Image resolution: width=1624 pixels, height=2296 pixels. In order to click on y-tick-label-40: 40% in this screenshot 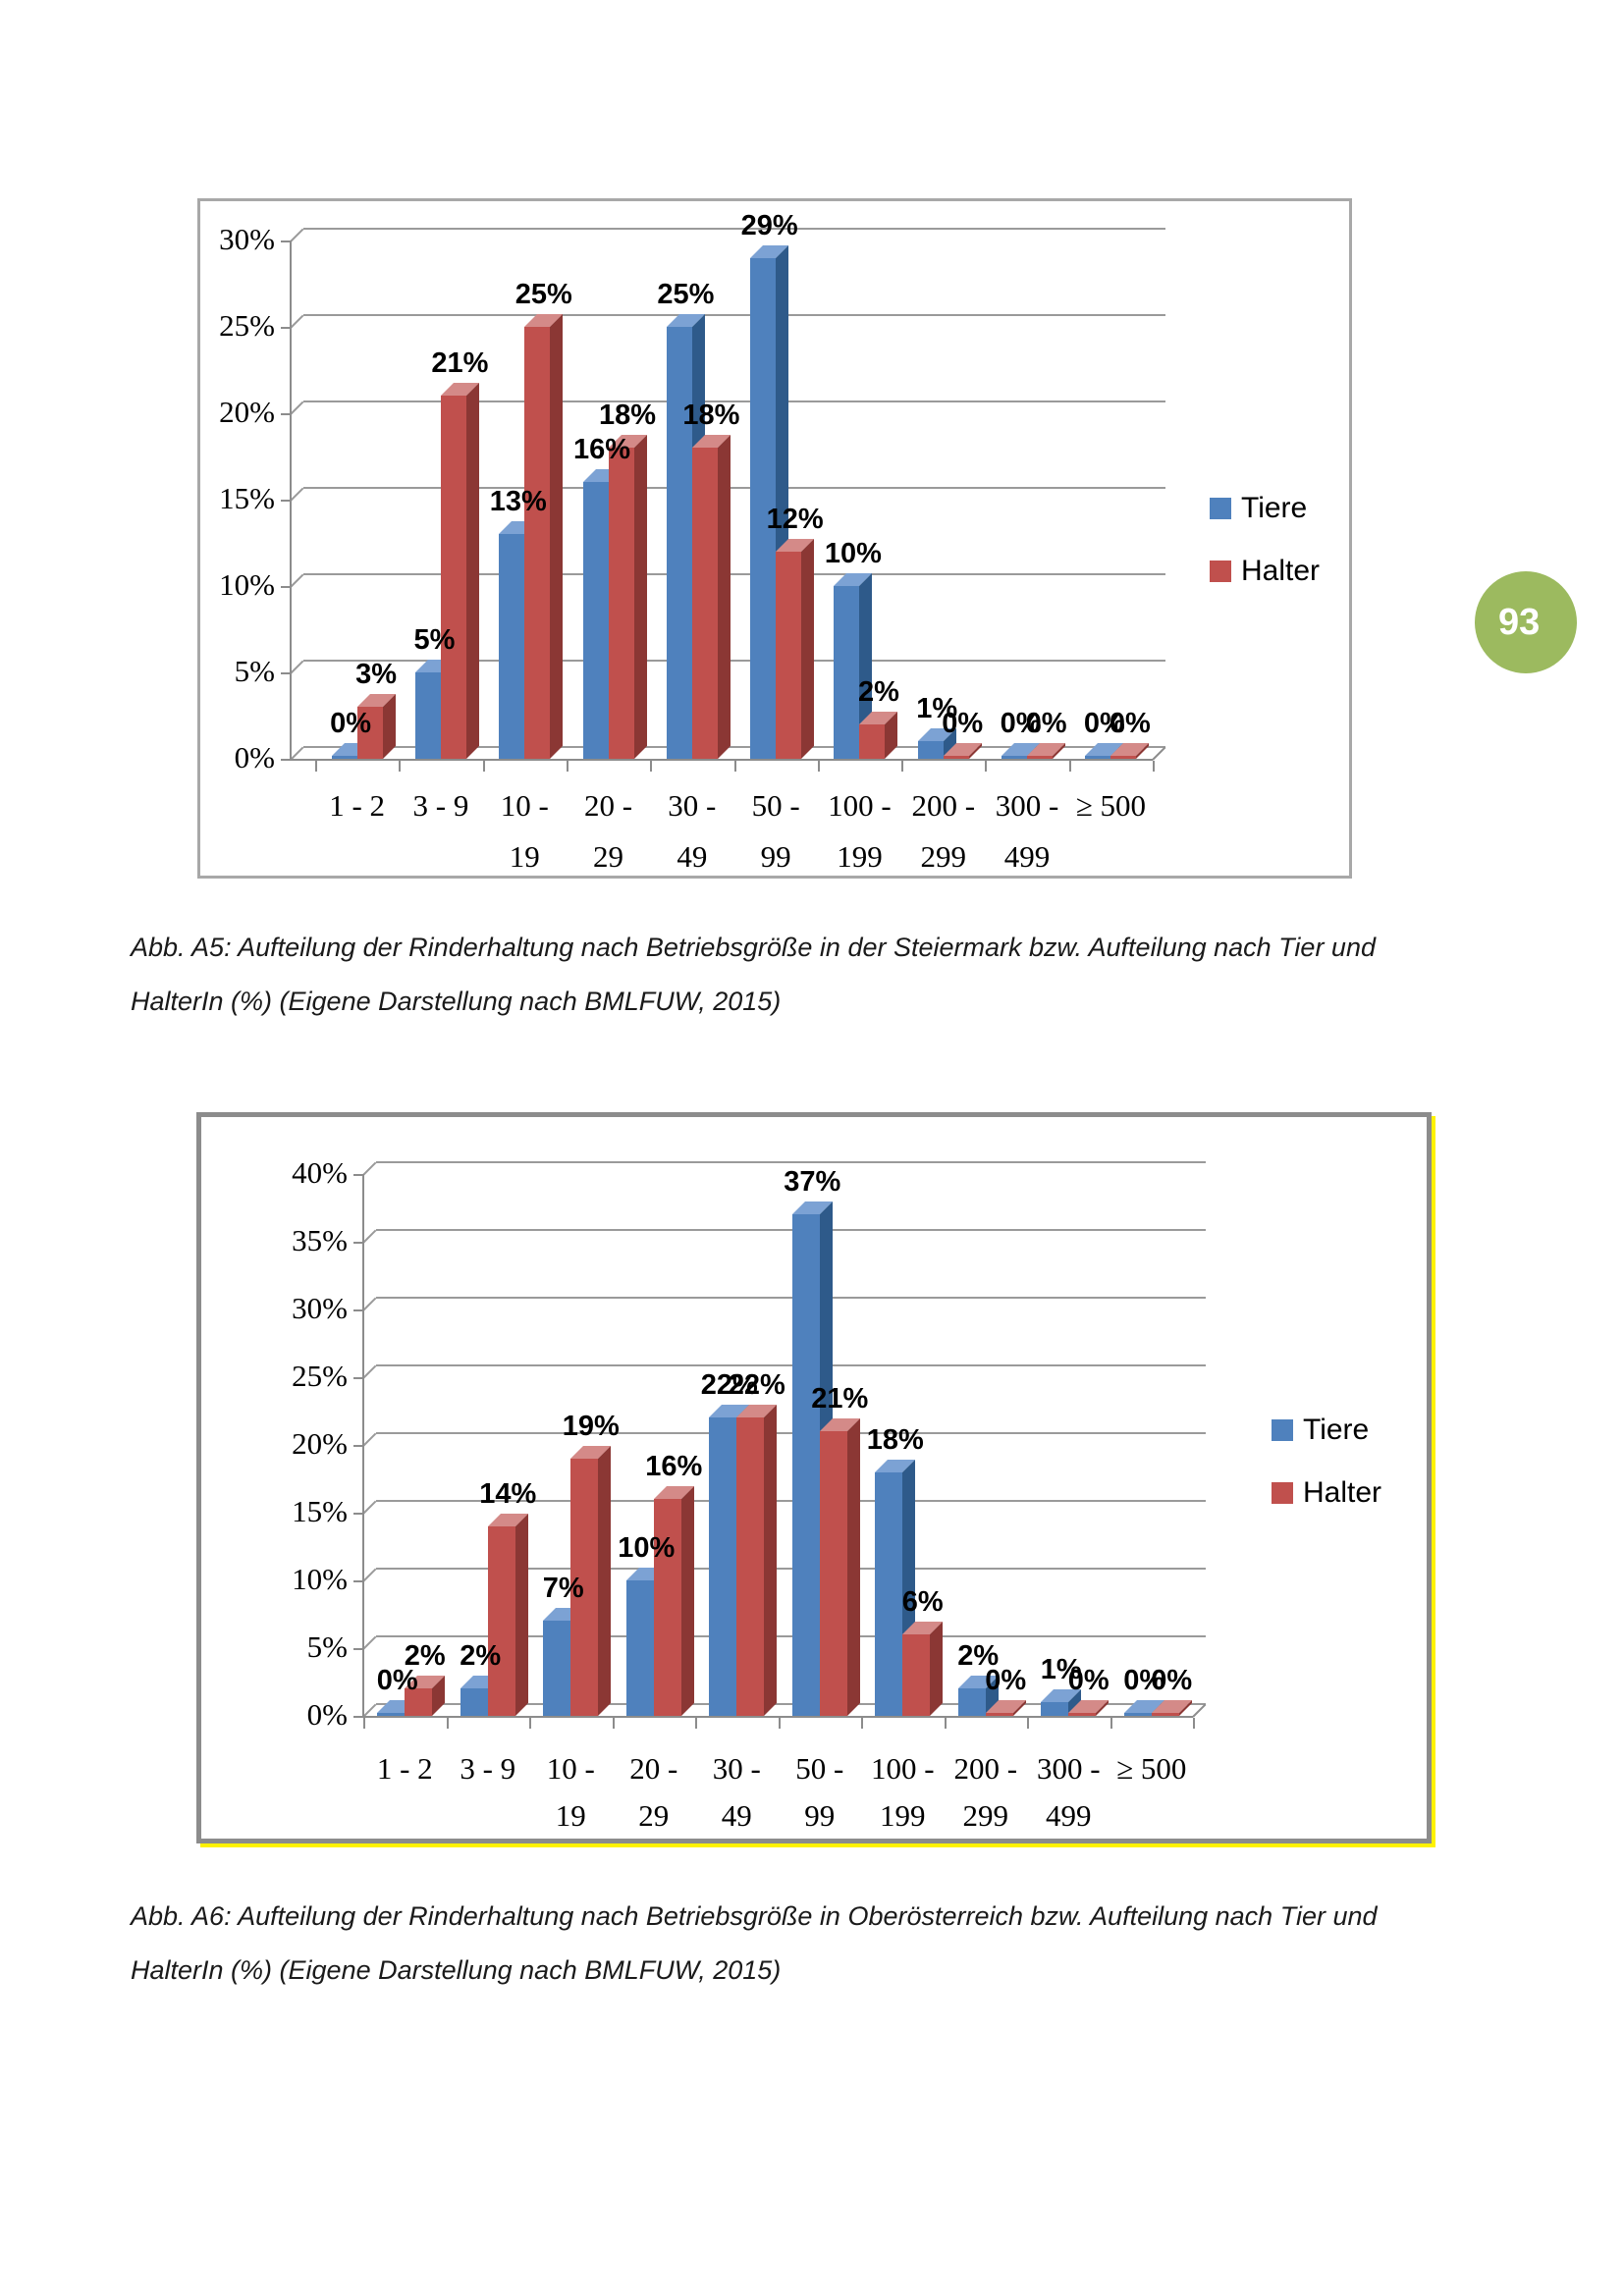, I will do `click(320, 1172)`.